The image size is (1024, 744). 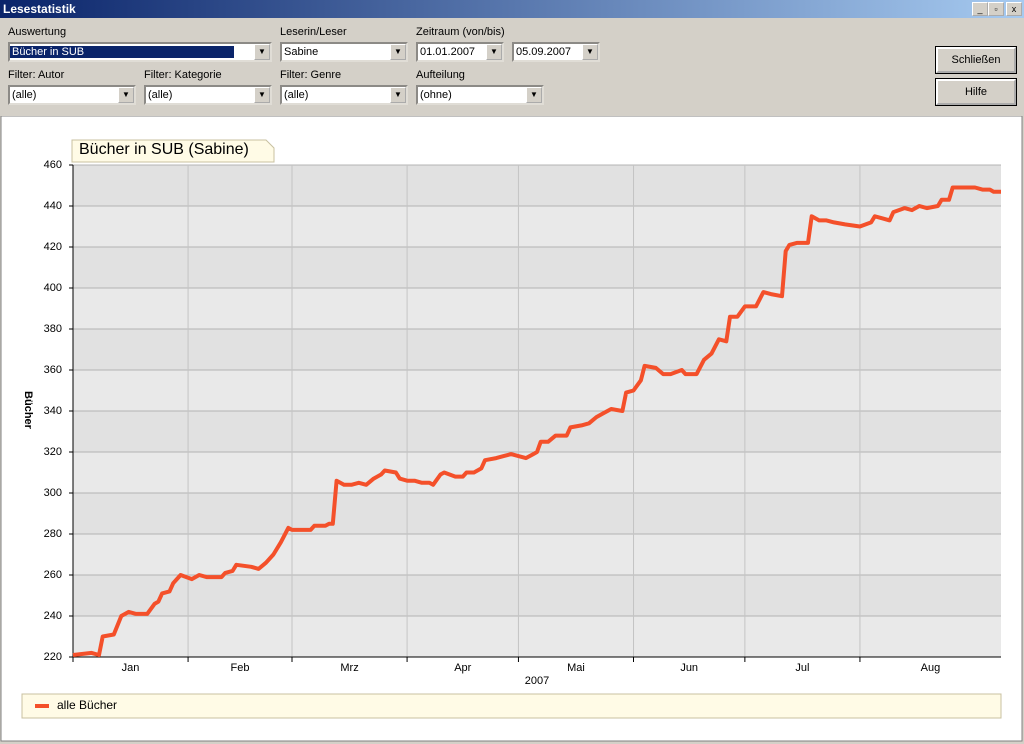 What do you see at coordinates (537, 681) in the screenshot?
I see `x-axis-label: 2007` at bounding box center [537, 681].